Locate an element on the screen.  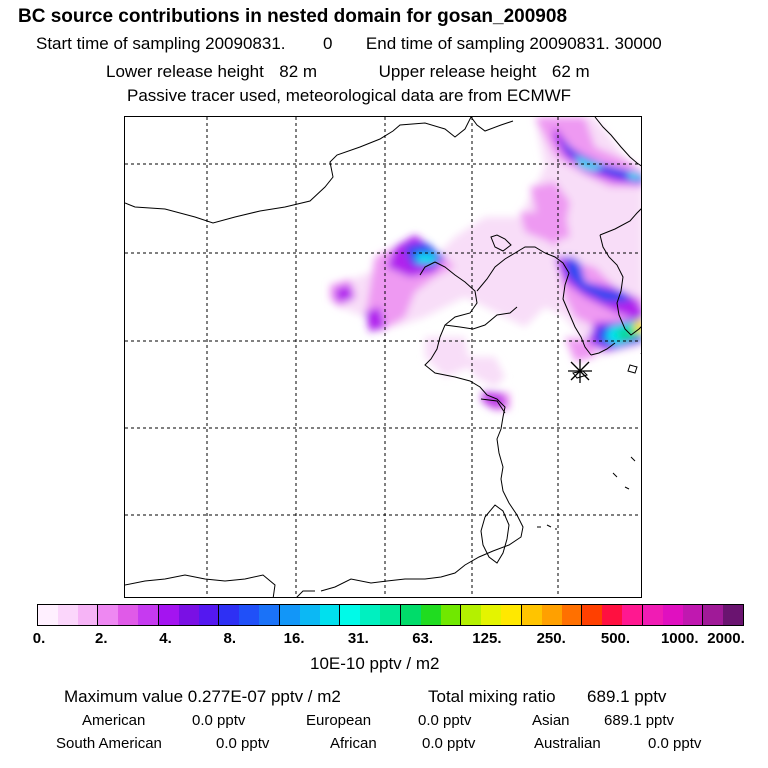
colorbar-tick-label: 4. is located at coordinates (165, 638).